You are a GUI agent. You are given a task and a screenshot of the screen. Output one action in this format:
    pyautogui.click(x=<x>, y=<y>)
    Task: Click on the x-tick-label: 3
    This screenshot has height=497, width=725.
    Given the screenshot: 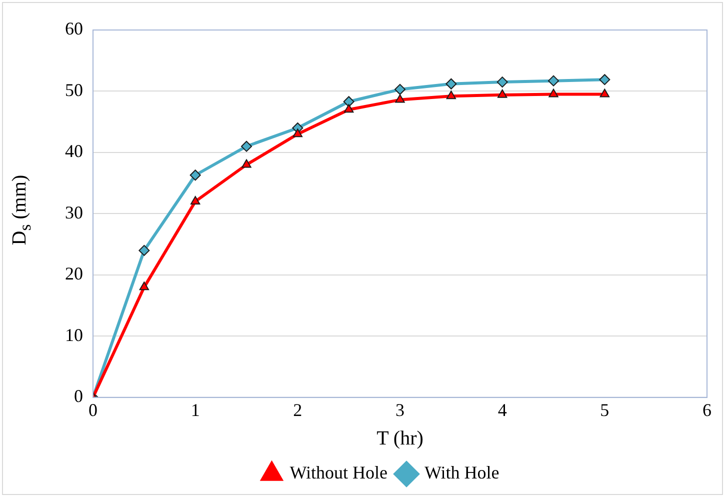 What is the action you would take?
    pyautogui.click(x=400, y=410)
    